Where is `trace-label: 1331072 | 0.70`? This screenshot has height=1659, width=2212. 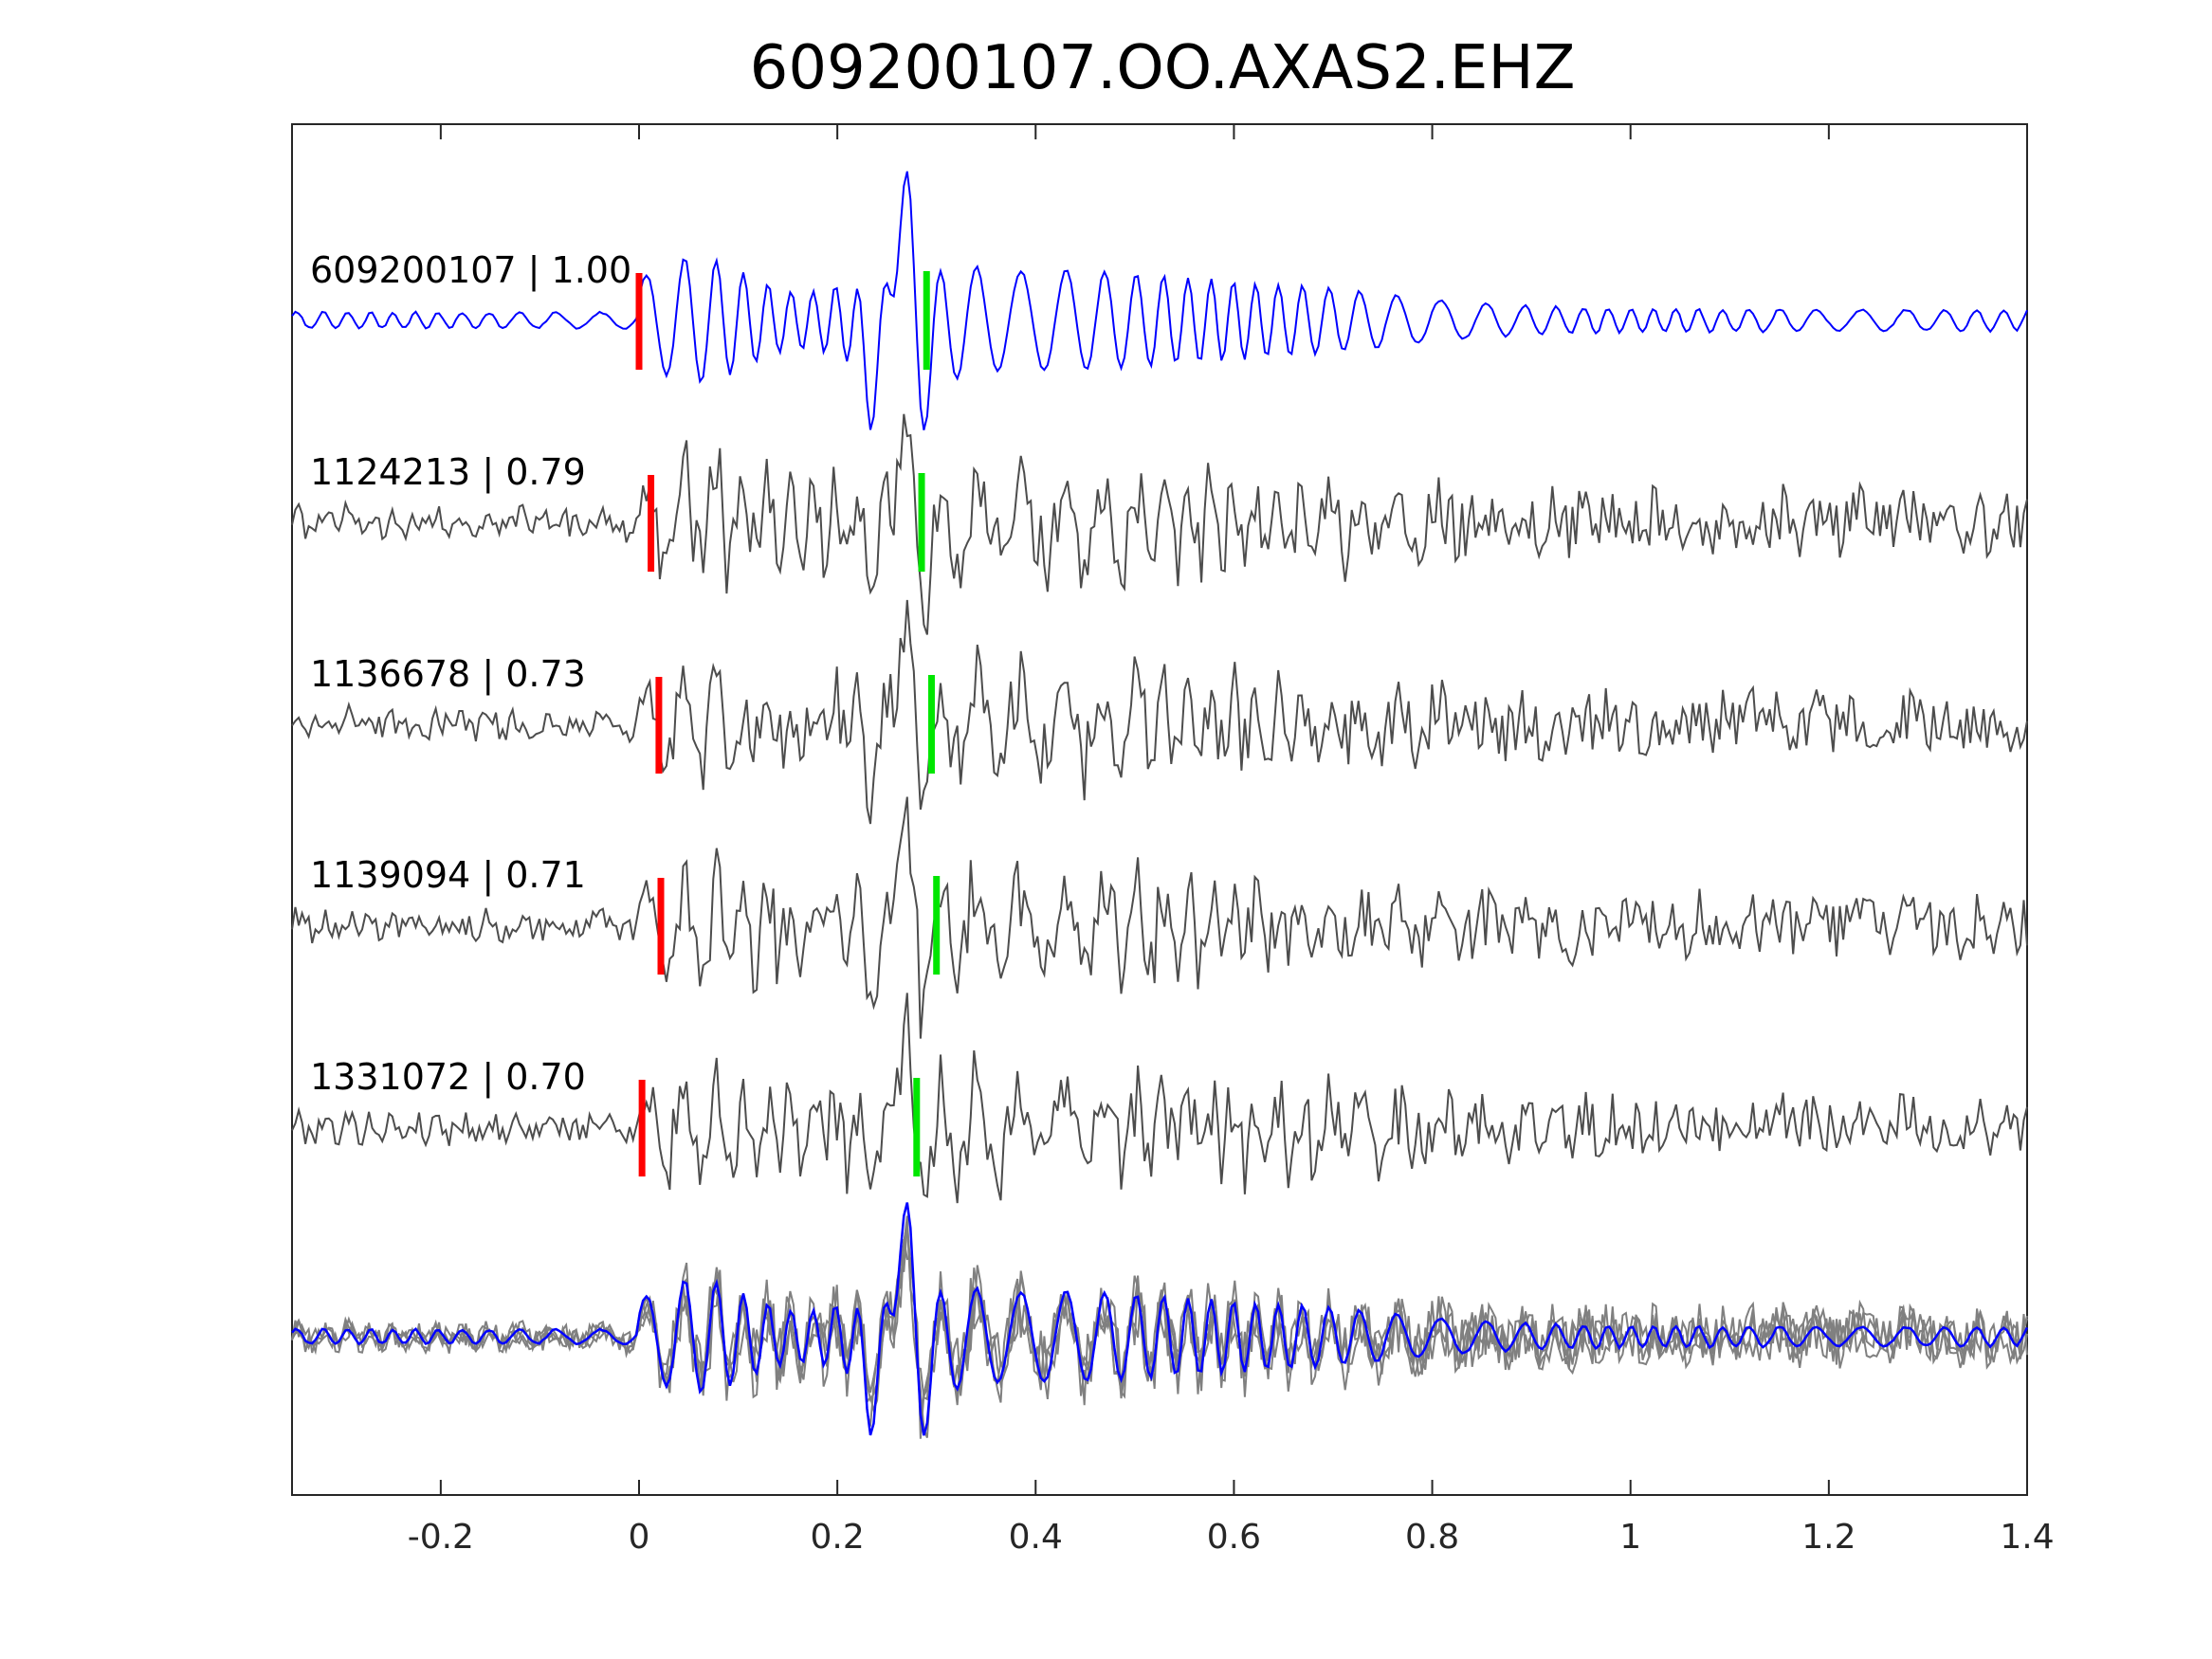 trace-label: 1331072 | 0.70 is located at coordinates (448, 1077).